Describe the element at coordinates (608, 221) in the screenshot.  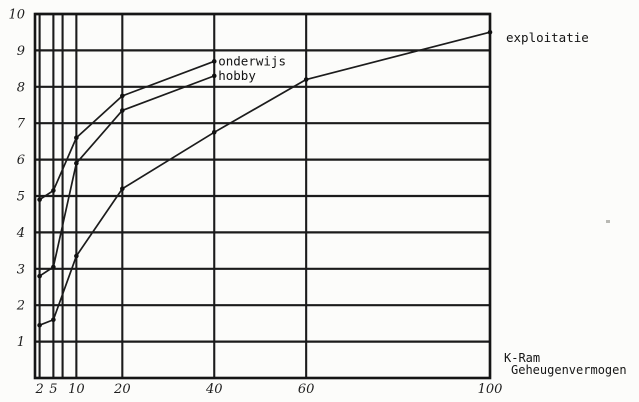
I see `scan-noise-speck` at that location.